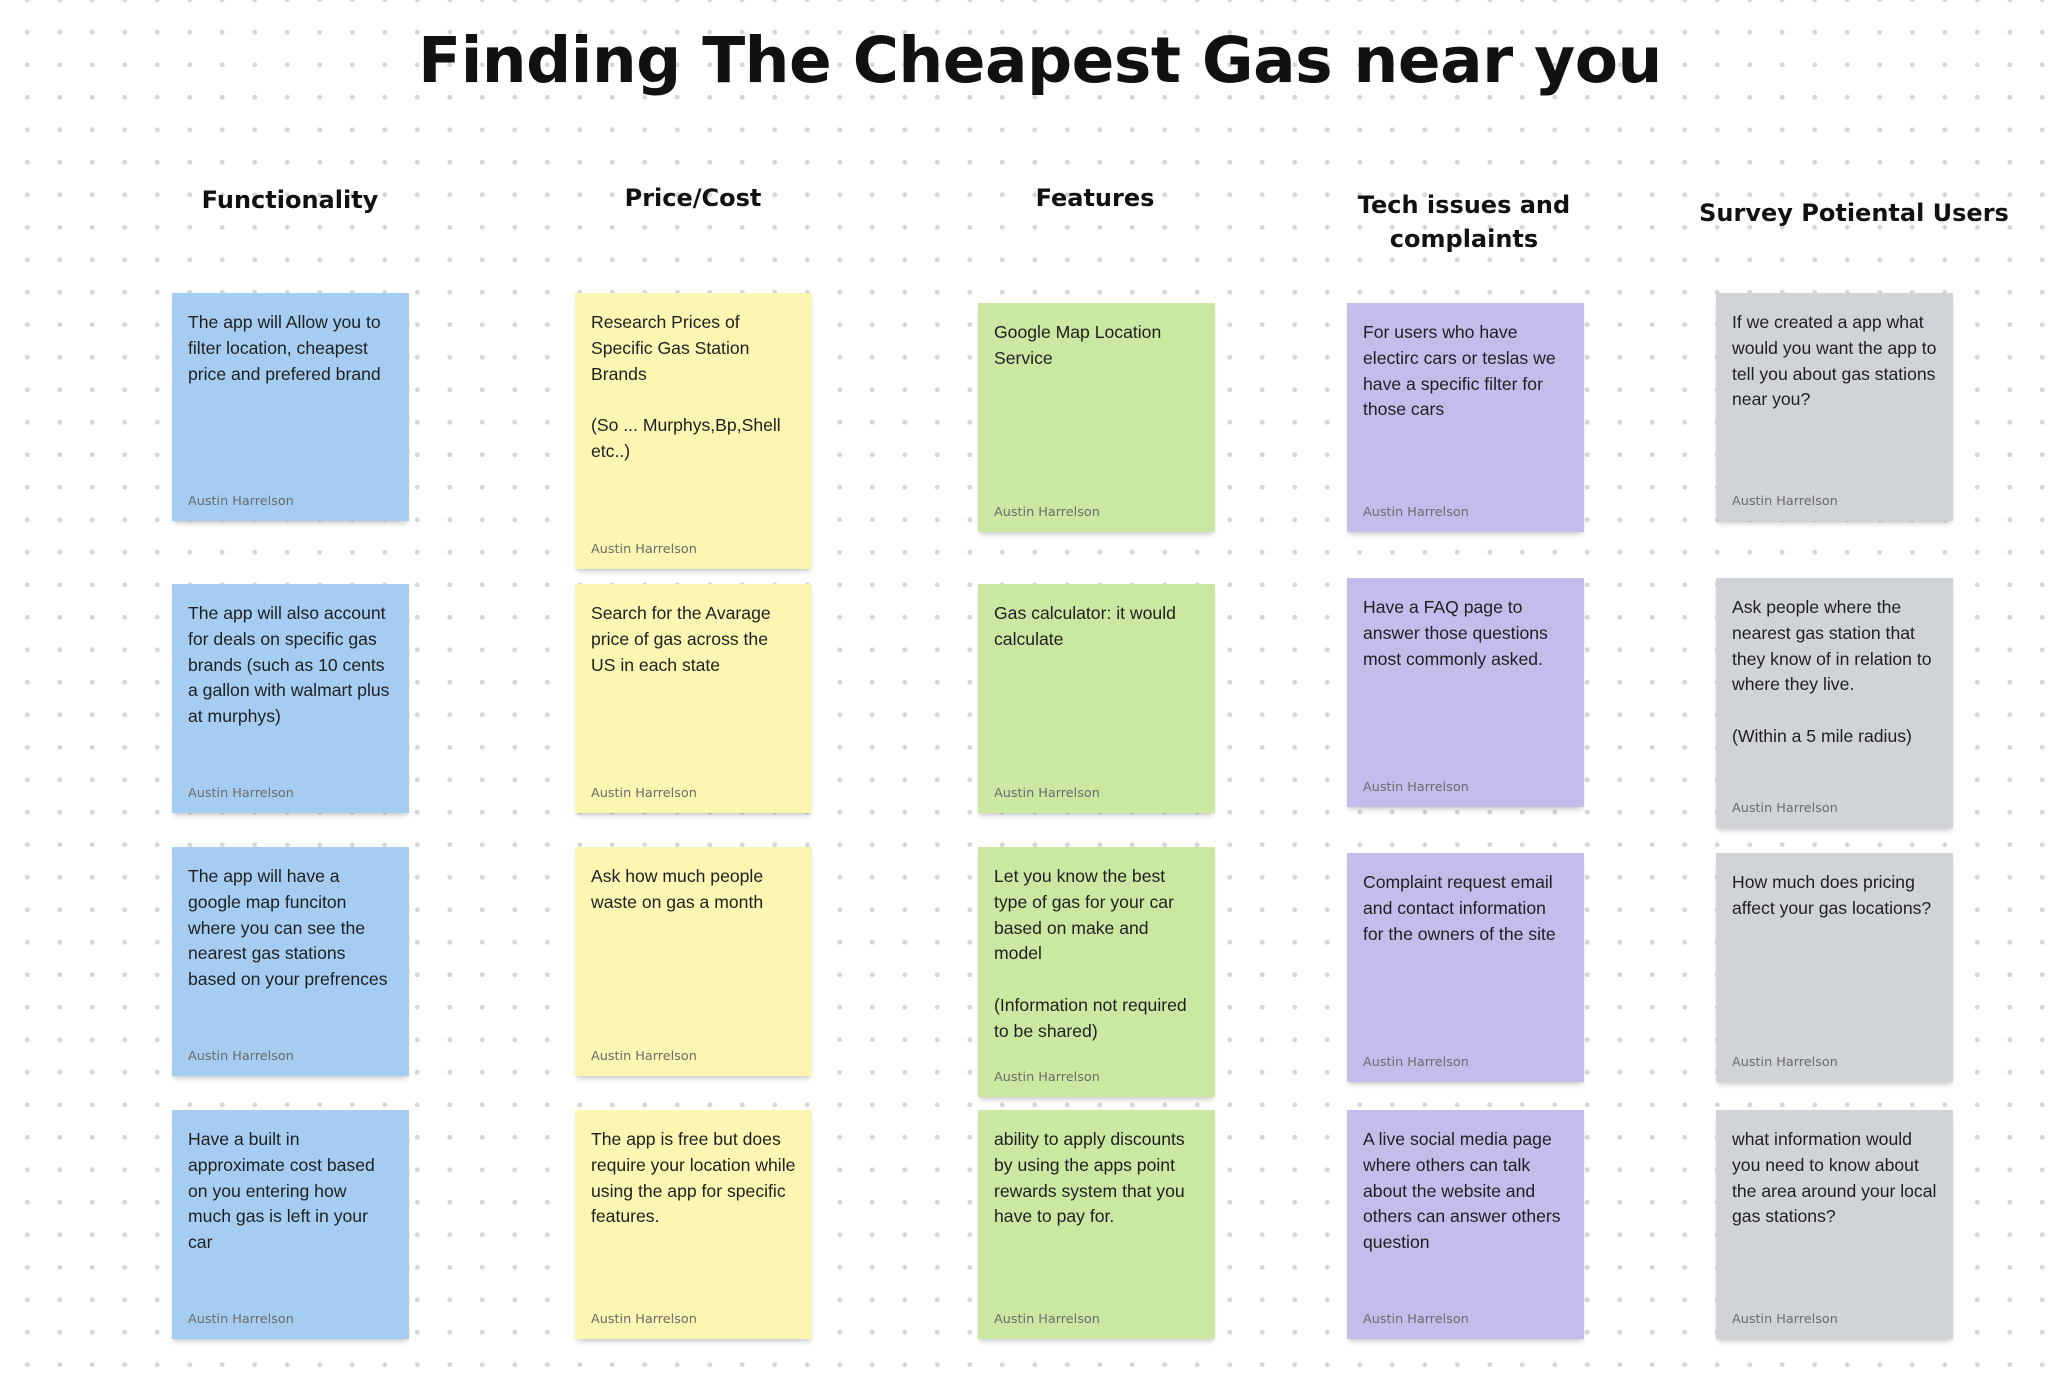 The width and height of the screenshot is (2052, 1382). Describe the element at coordinates (1078, 345) in the screenshot. I see `note-text: Google Map Location Service` at that location.